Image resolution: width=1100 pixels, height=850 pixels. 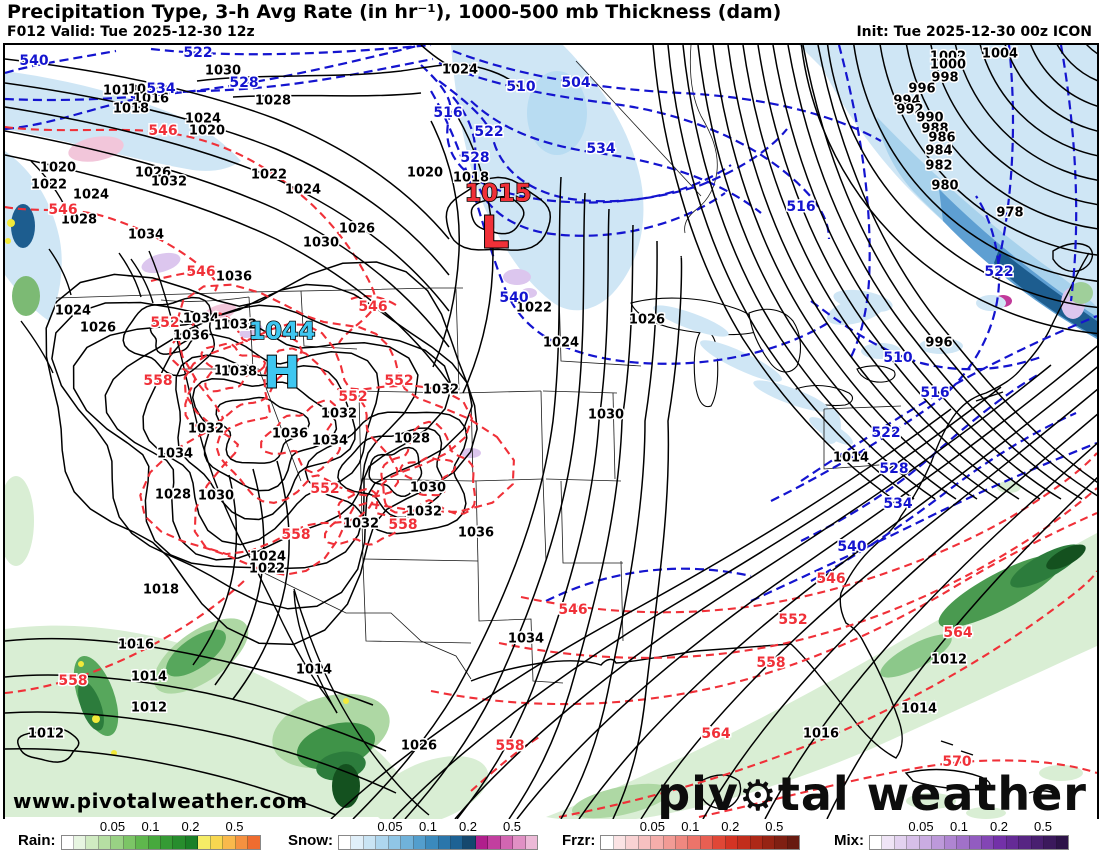 What do you see at coordinates (929, 118) in the screenshot?
I see `contour-label: 990` at bounding box center [929, 118].